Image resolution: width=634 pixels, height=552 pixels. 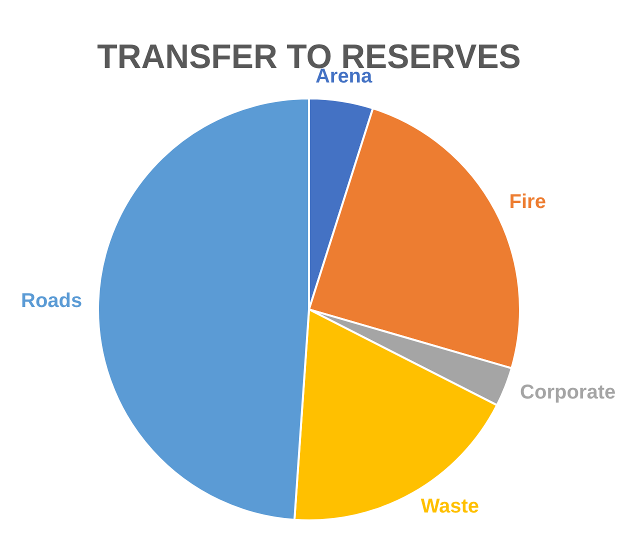 What do you see at coordinates (527, 202) in the screenshot?
I see `slice-label: Fire` at bounding box center [527, 202].